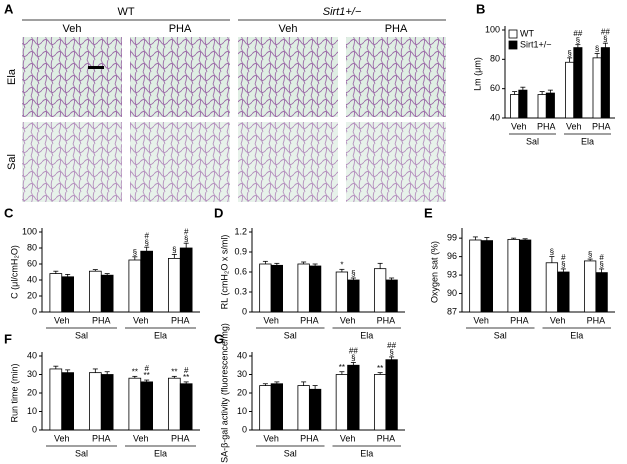  Describe the element at coordinates (452, 256) in the screenshot. I see `y-tick-label: 96` at that location.